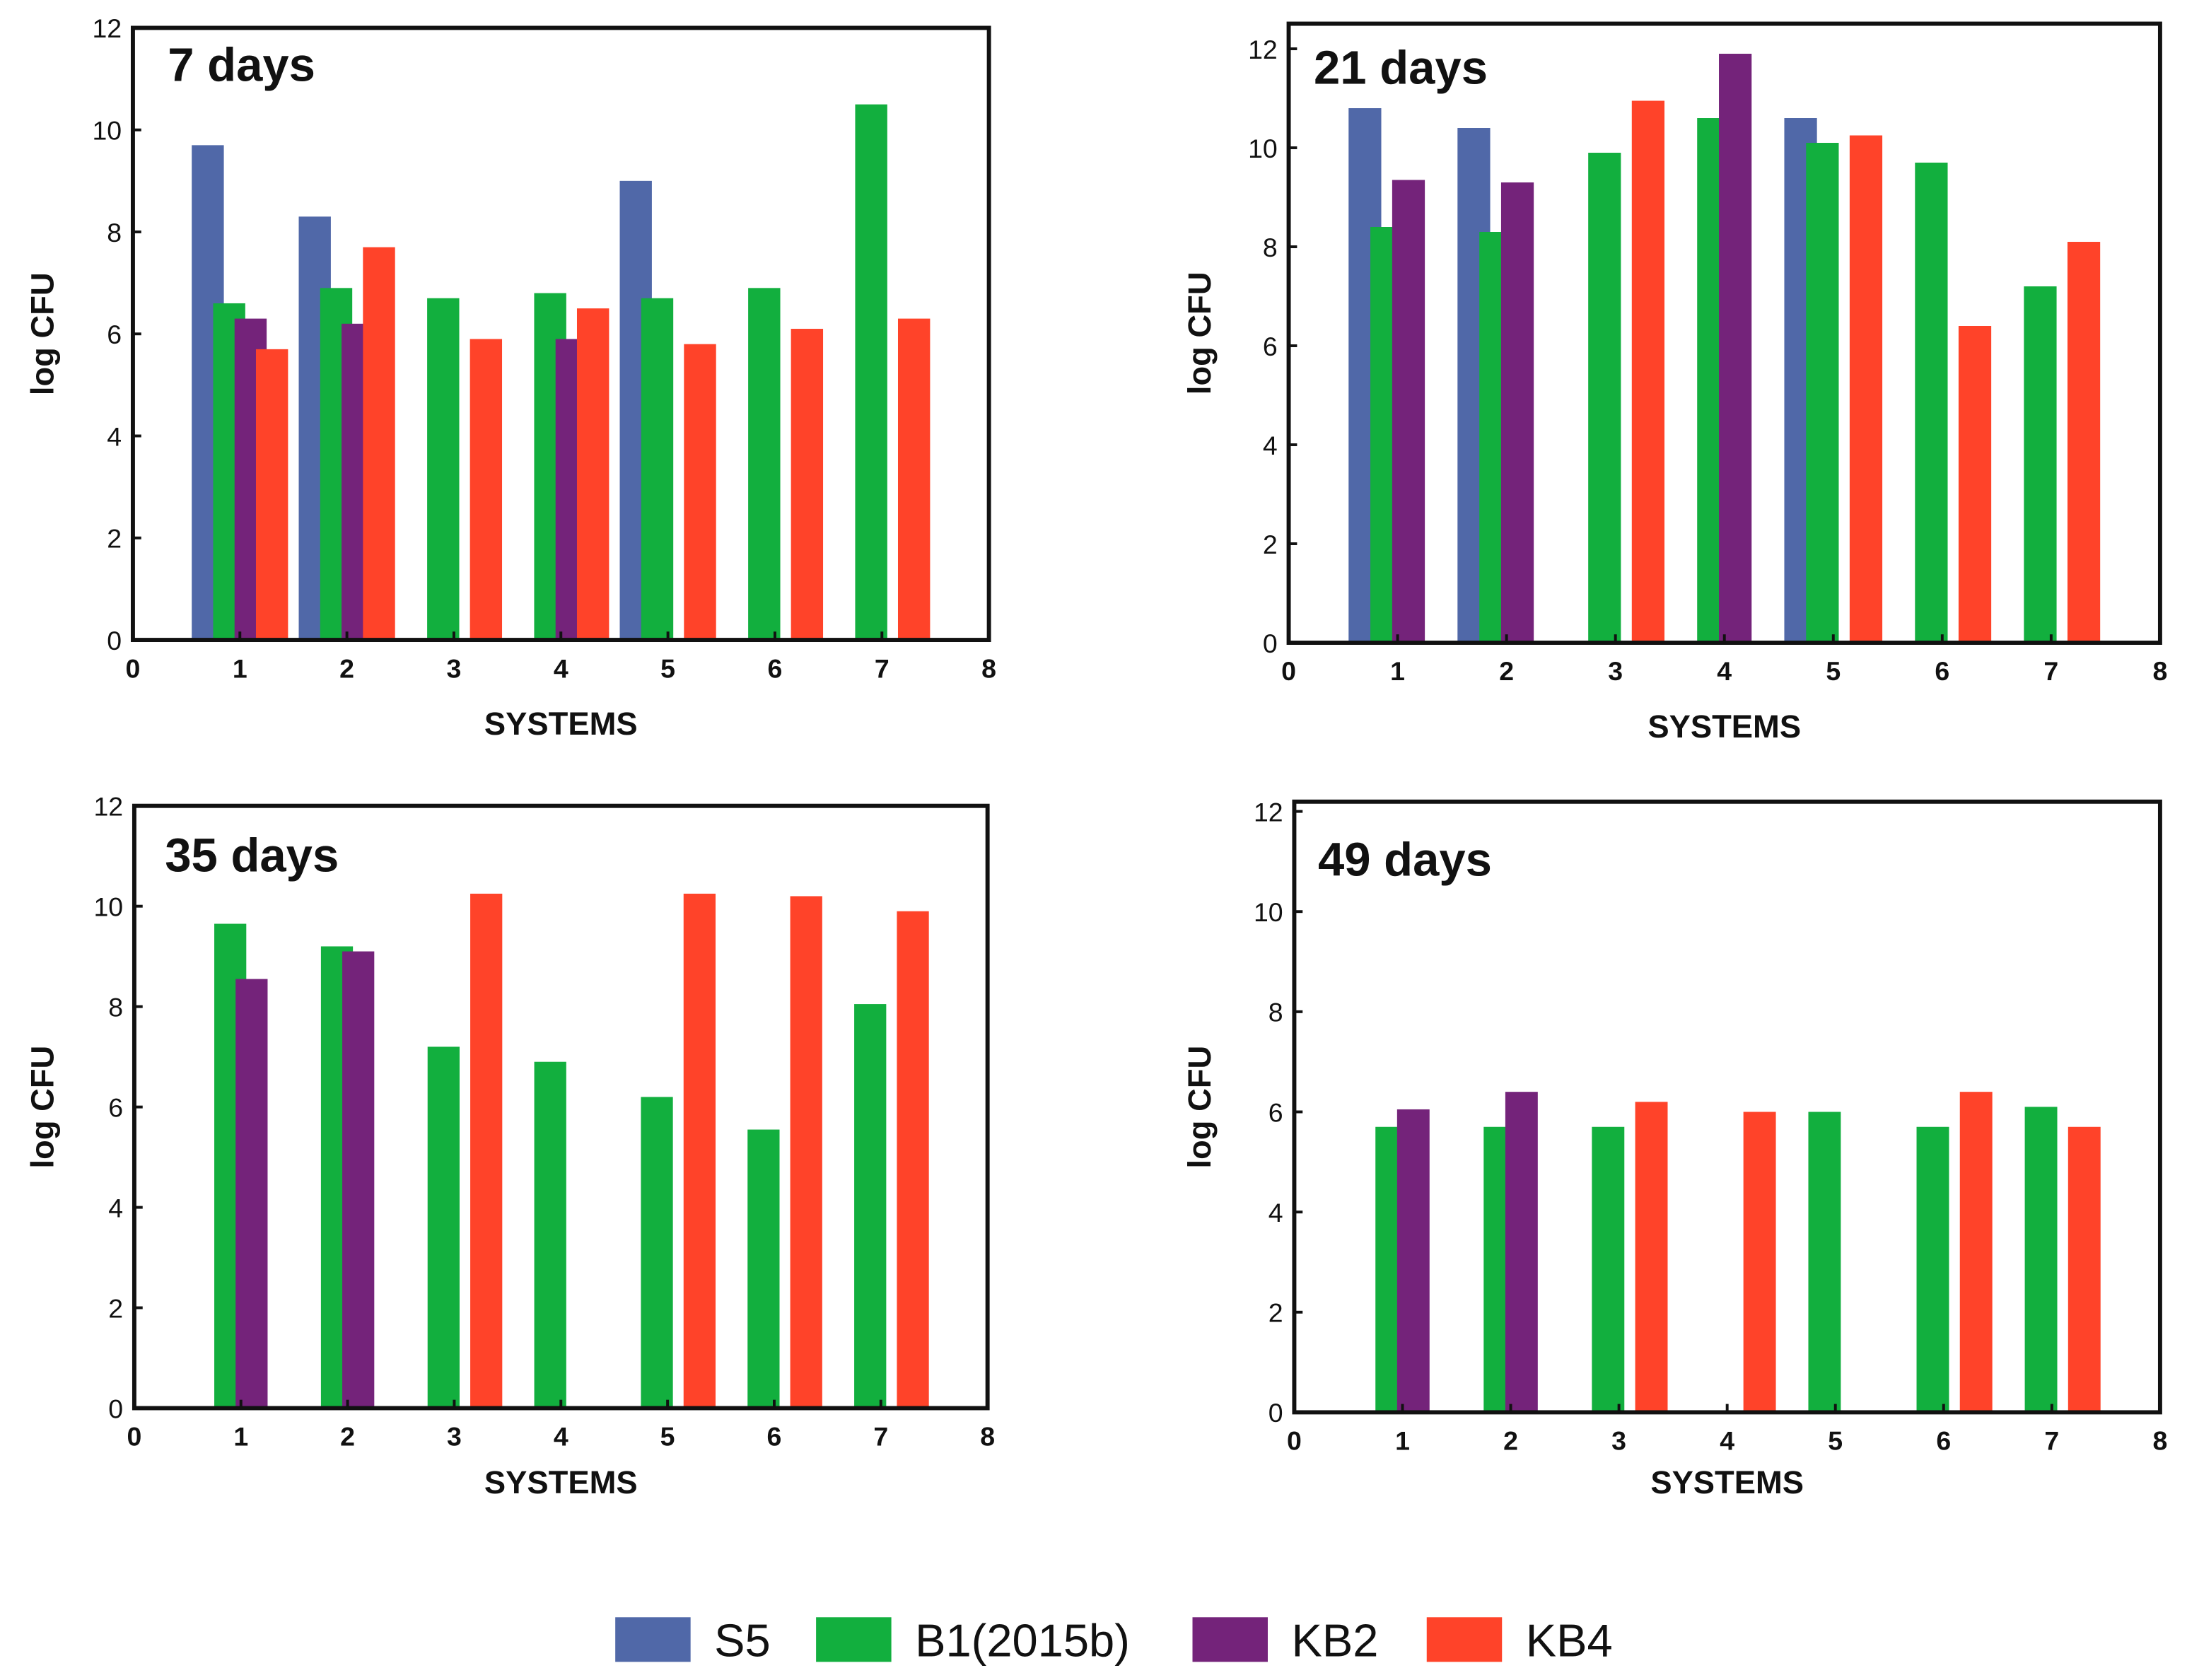 The image size is (2187, 1680). Describe the element at coordinates (1022, 1640) in the screenshot. I see `legend-label: B1(2015b)` at that location.